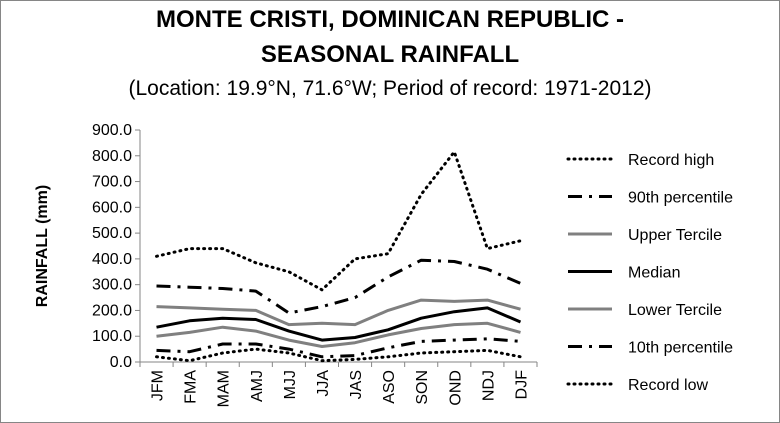  I want to click on series-line-upper-tercile, so click(338, 312).